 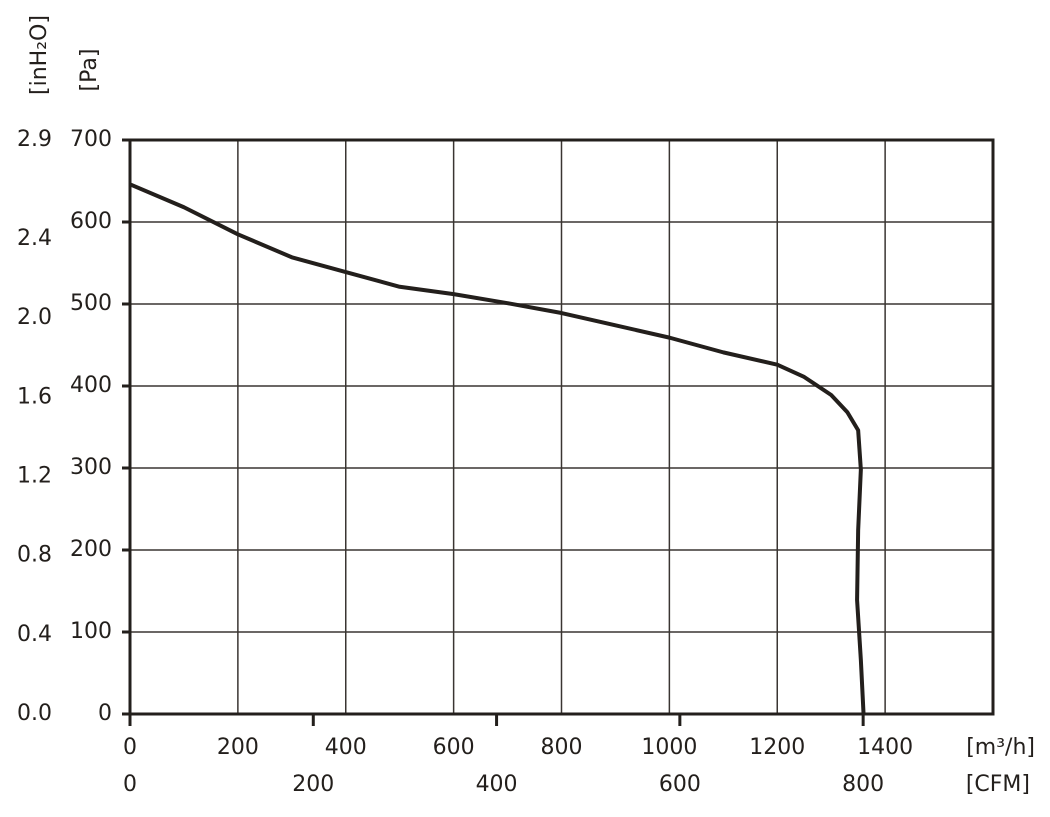 I want to click on y2-tick-label: 1.6, so click(x=34, y=396).